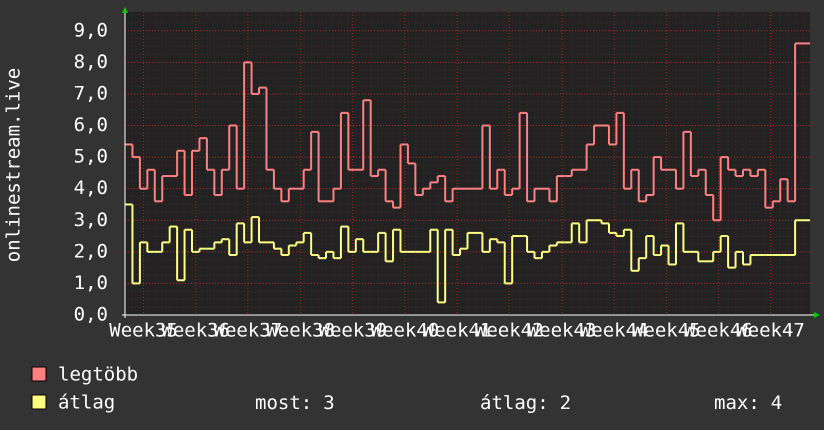 The width and height of the screenshot is (824, 430). I want to click on x-tick-label: Week46, so click(718, 331).